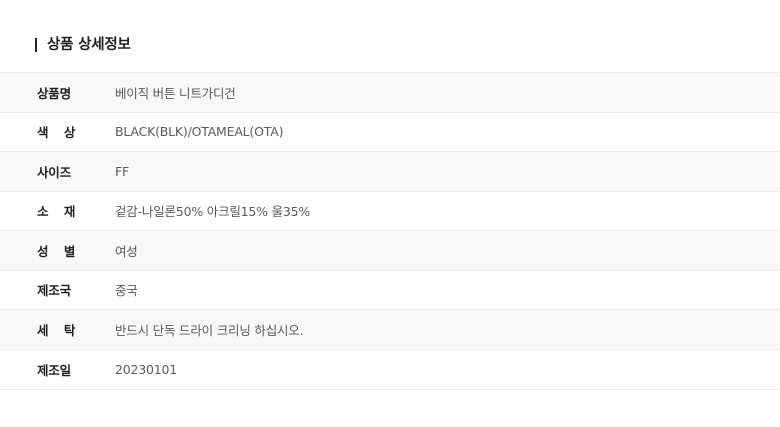 This screenshot has height=427, width=780. What do you see at coordinates (390, 330) in the screenshot?
I see `table-row: 세 탁 반드시 단독 드라이 크리닝 하십시오.` at bounding box center [390, 330].